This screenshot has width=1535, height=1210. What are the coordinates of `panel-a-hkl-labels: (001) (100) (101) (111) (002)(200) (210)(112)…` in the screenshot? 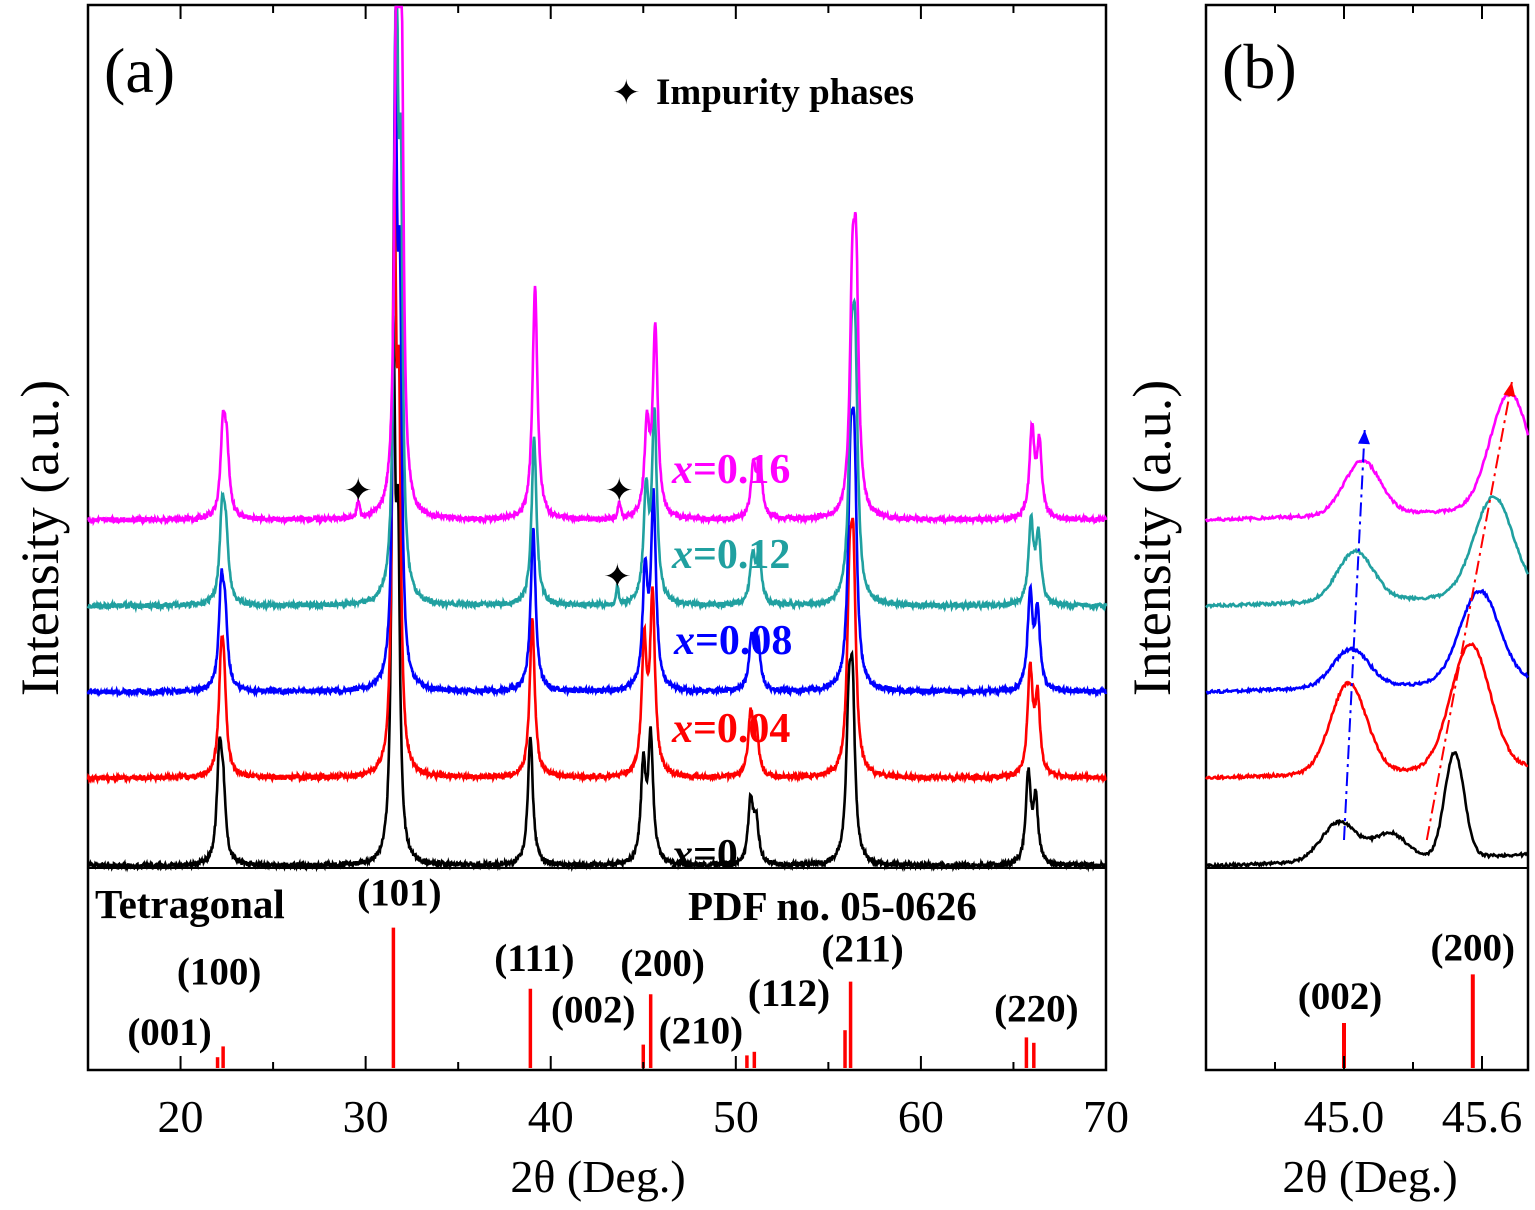 It's located at (602, 963).